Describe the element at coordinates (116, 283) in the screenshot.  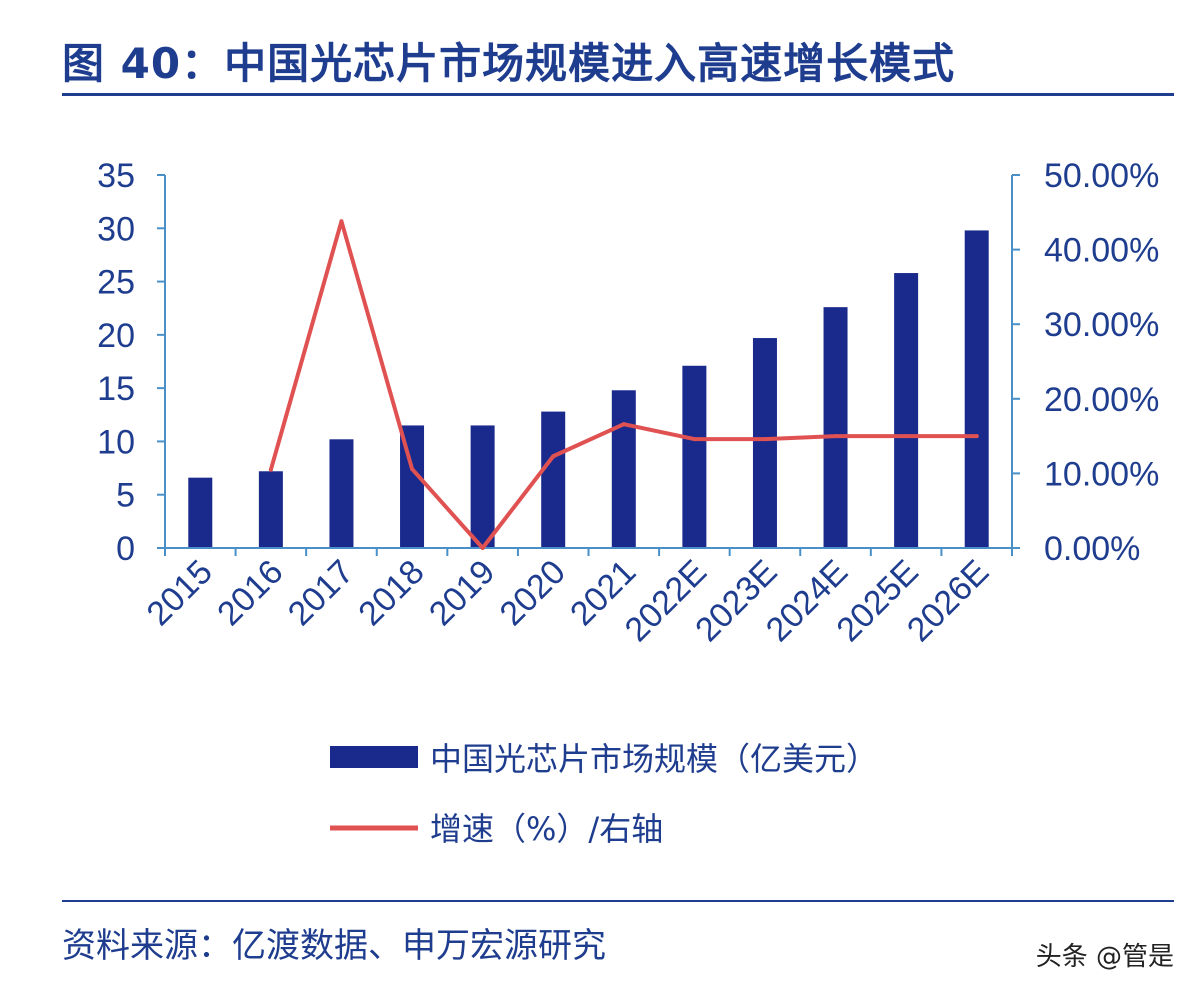
I see `left-tick-label: 25` at that location.